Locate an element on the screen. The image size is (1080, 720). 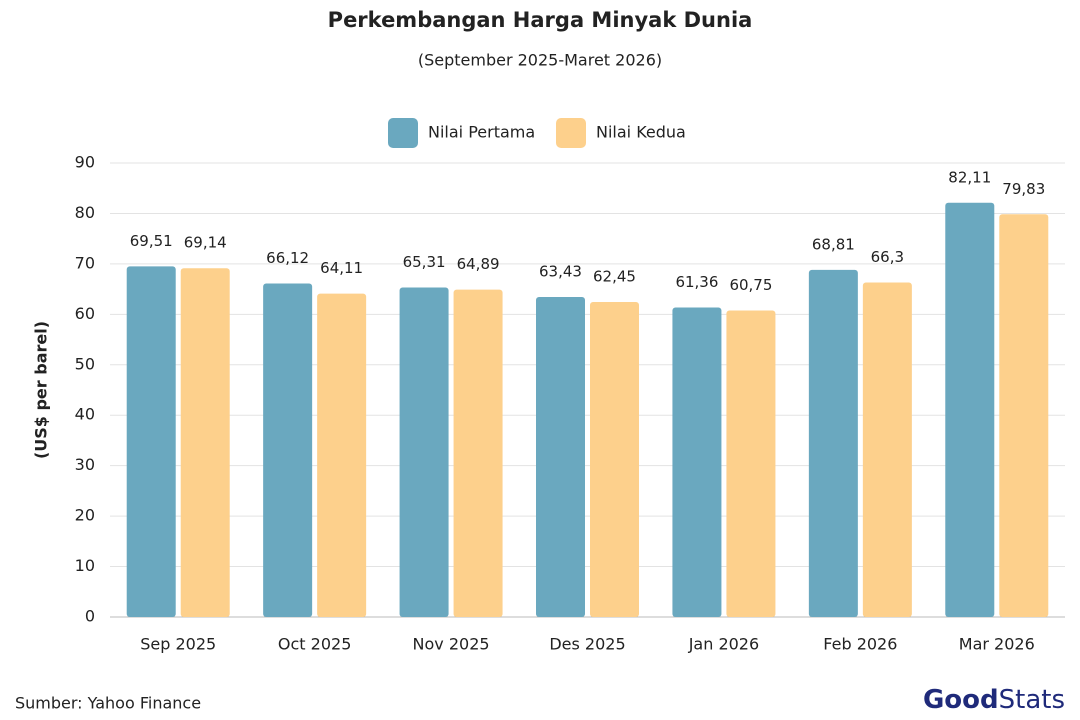
x-tick-label: Feb 2026 is located at coordinates (860, 644).